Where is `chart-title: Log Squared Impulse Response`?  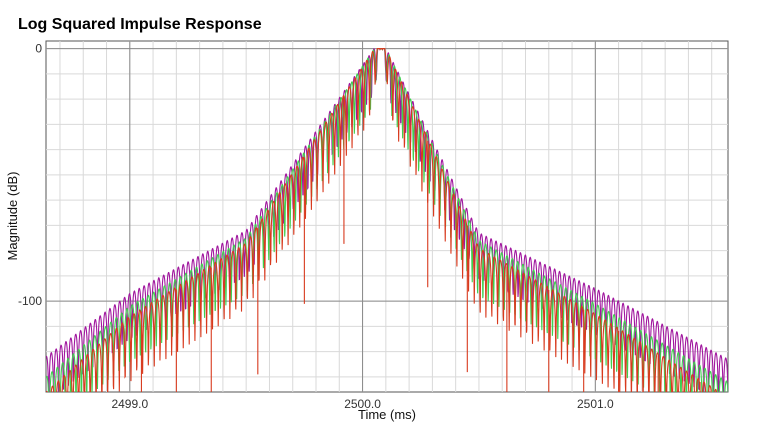 chart-title: Log Squared Impulse Response is located at coordinates (140, 24).